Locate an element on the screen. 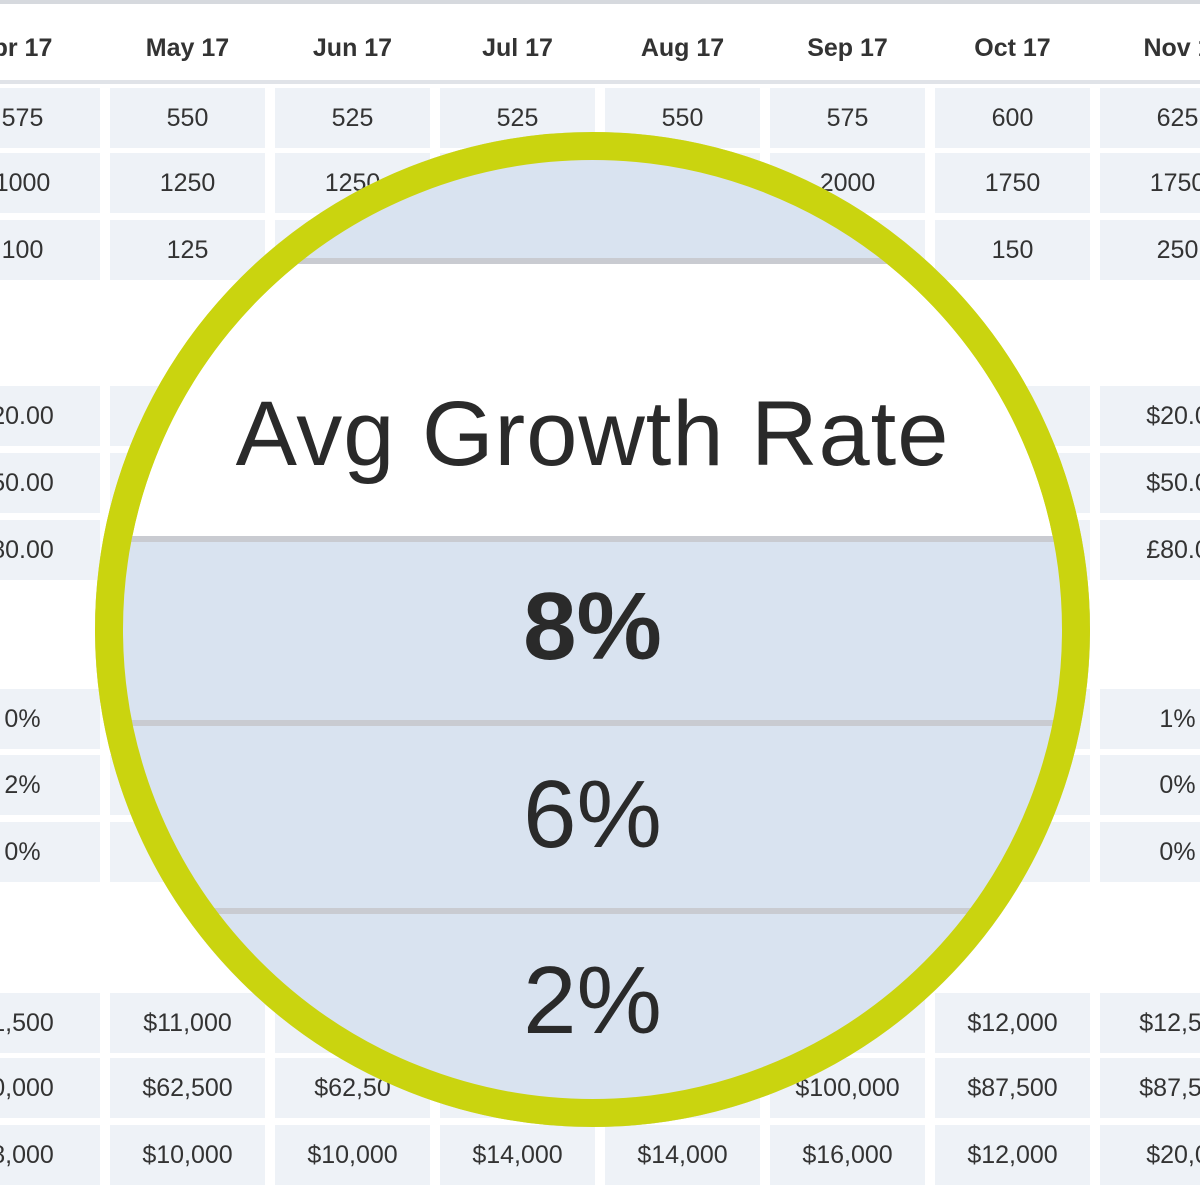  growth-rate-value-1: 8% is located at coordinates (592, 626).